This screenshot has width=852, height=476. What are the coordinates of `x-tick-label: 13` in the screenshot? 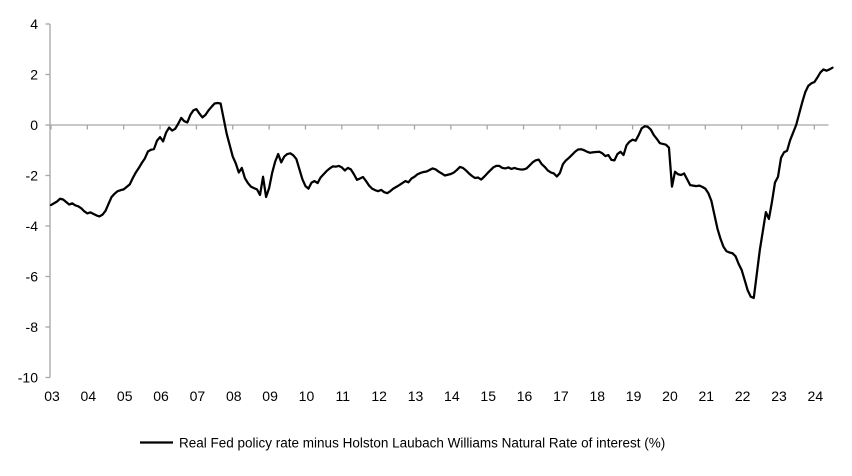 It's located at (416, 396).